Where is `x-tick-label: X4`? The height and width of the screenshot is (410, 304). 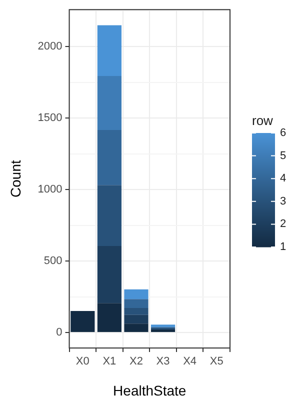 x-tick-label: X4 is located at coordinates (190, 362).